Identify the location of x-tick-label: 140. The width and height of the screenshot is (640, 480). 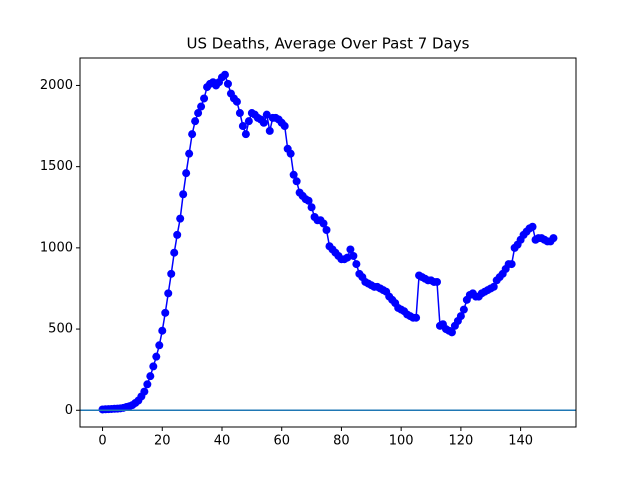
(520, 441).